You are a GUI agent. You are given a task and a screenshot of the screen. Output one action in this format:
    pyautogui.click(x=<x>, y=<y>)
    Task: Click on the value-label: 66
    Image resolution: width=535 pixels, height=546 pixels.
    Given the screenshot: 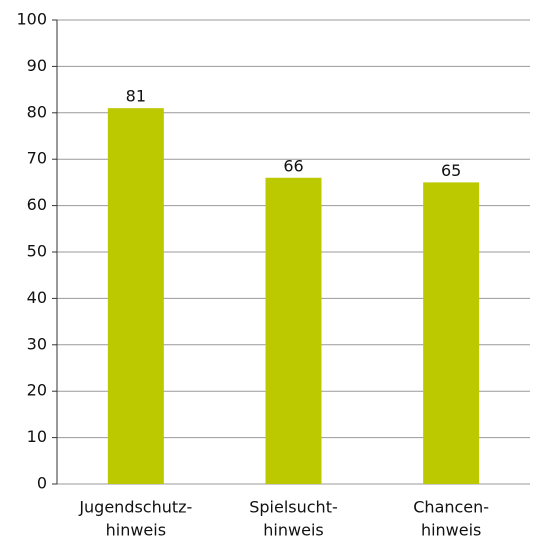 What is the action you would take?
    pyautogui.click(x=293, y=165)
    